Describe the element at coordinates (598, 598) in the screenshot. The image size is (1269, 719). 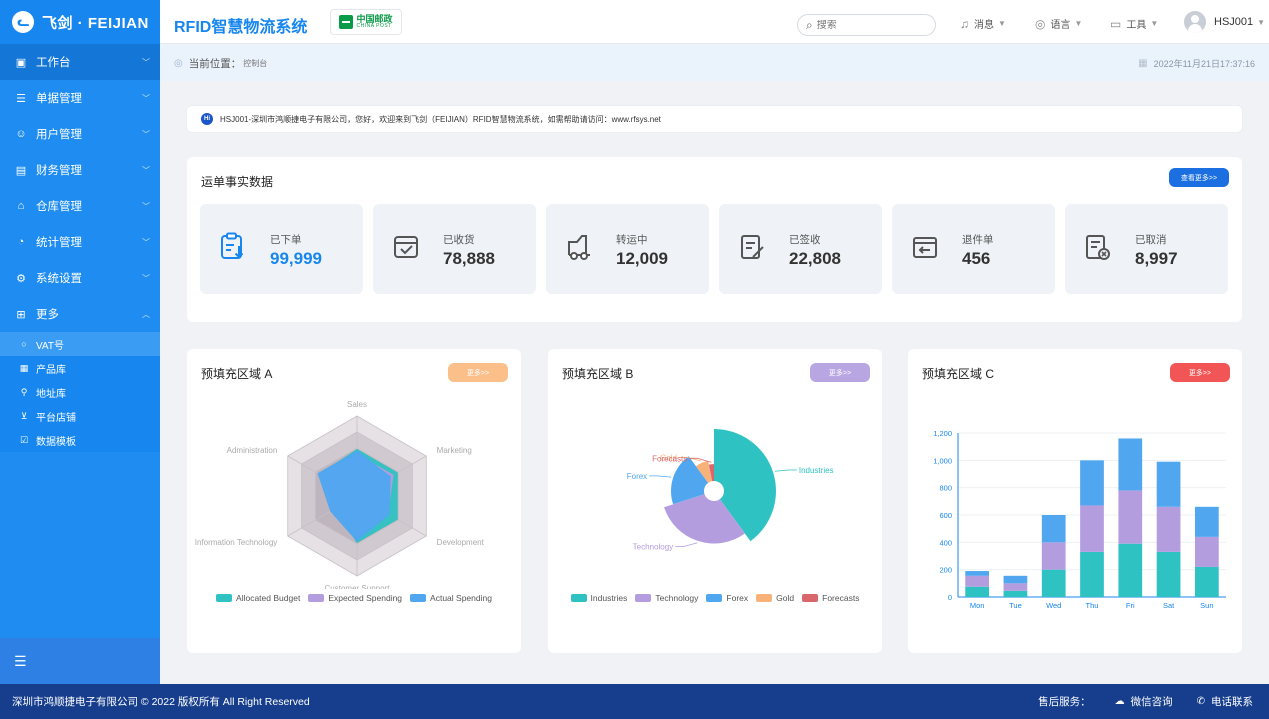
I see `pie-legend-item: Industries` at that location.